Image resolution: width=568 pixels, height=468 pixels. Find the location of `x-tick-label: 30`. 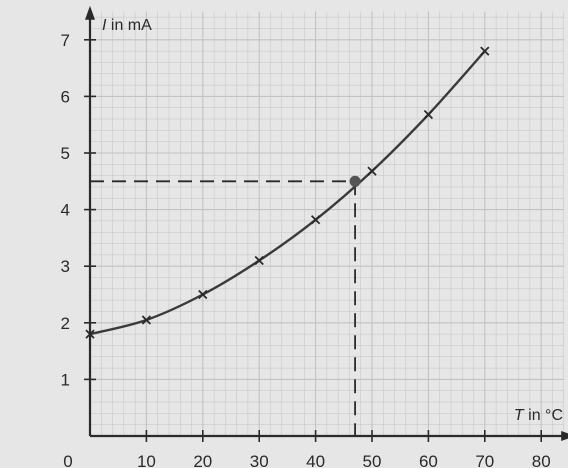

x-tick-label: 30 is located at coordinates (259, 460).